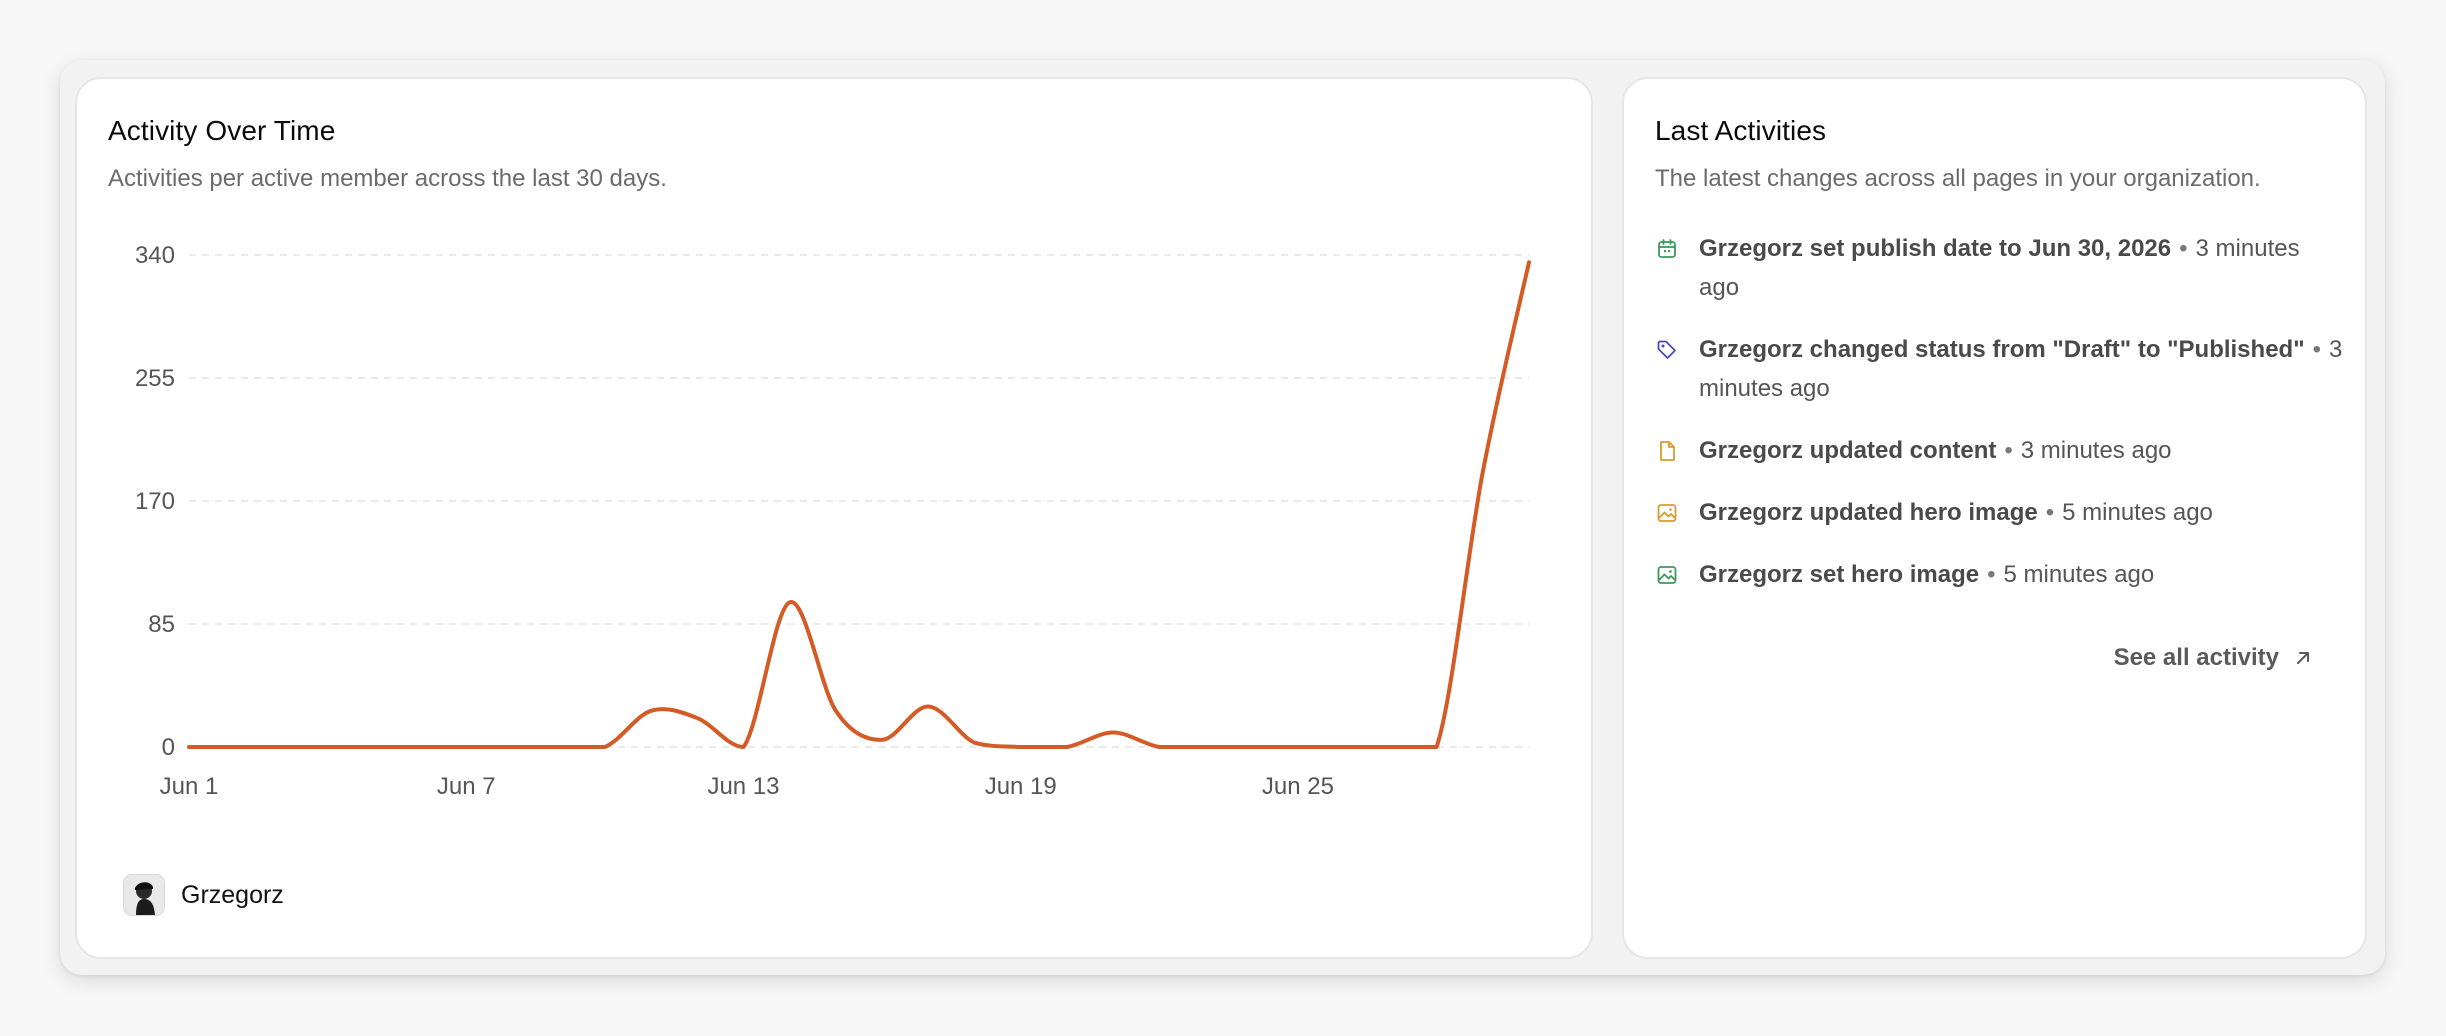  Describe the element at coordinates (1298, 786) in the screenshot. I see `x-tick-label: Jun 25` at that location.